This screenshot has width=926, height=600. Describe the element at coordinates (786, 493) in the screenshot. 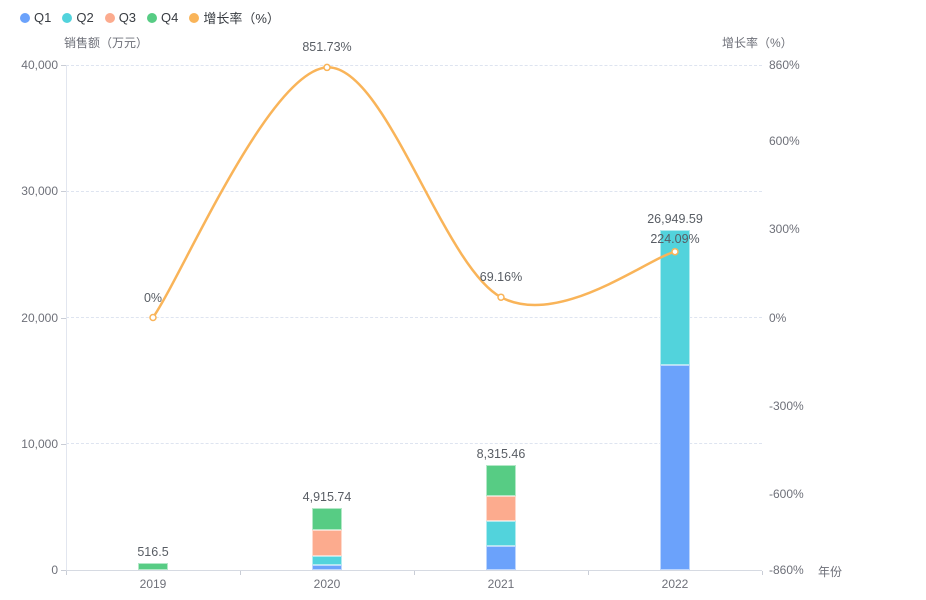

I see `right-axis-tick-label: -600%` at that location.